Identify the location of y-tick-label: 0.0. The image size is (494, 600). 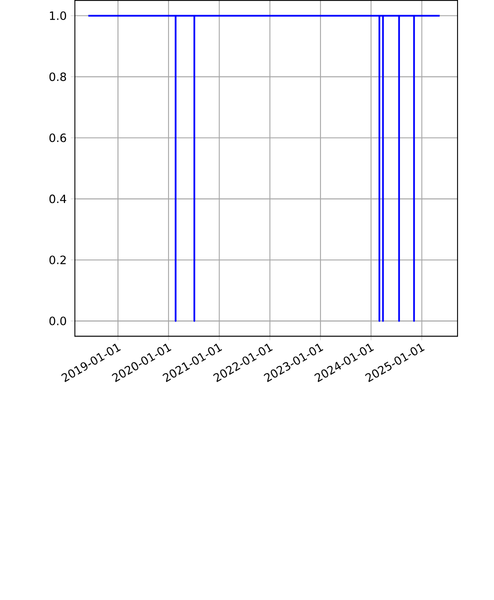
(58, 321).